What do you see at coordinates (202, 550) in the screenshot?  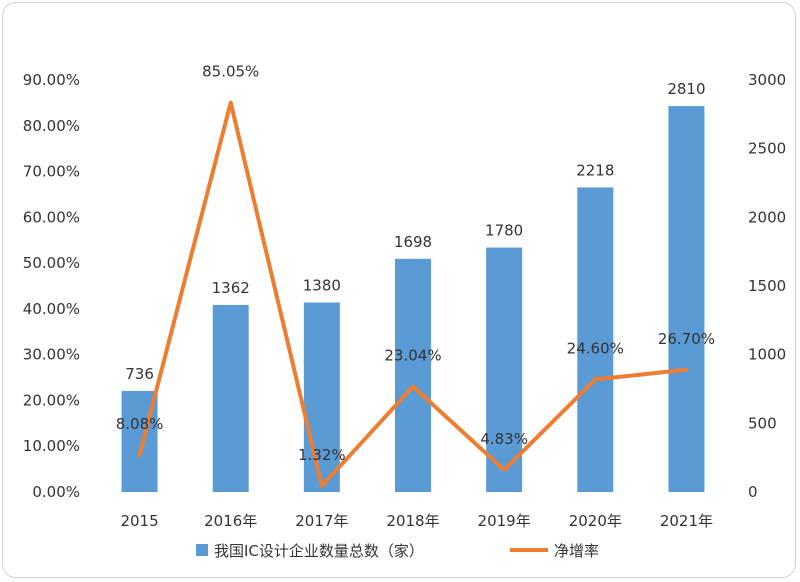 I see `legend-bar-swatch` at bounding box center [202, 550].